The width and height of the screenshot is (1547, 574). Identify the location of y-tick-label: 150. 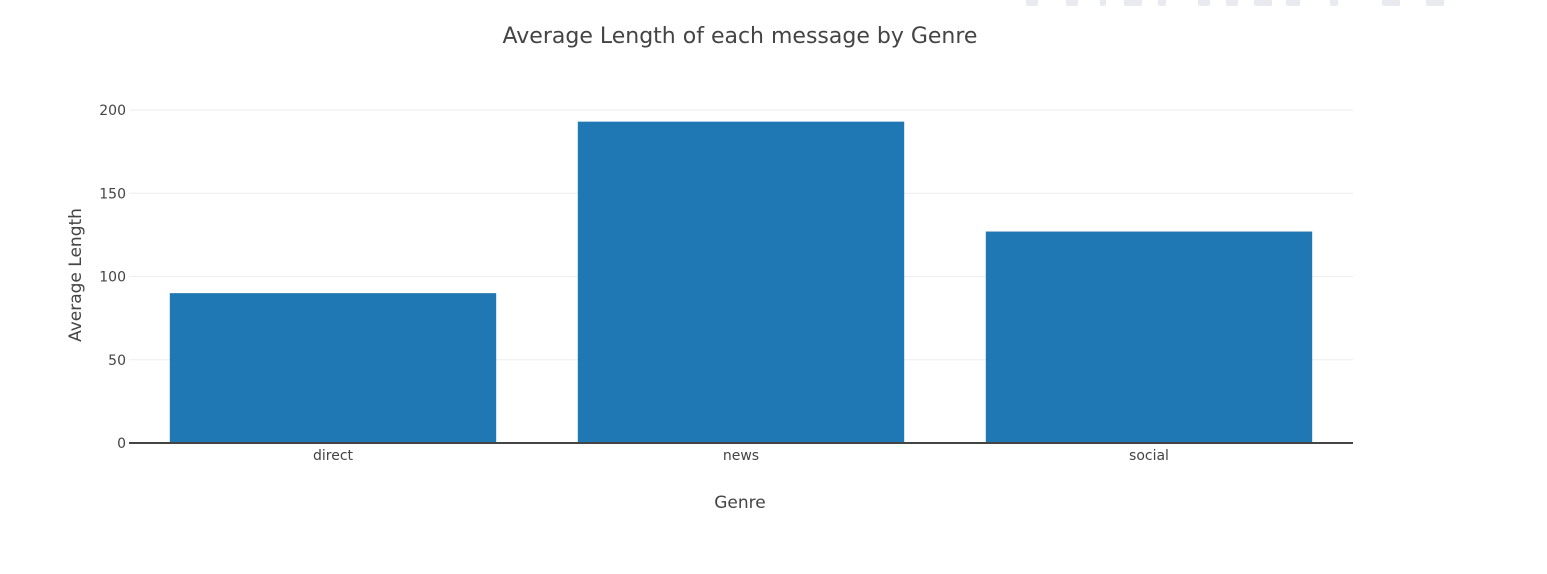
(112, 194).